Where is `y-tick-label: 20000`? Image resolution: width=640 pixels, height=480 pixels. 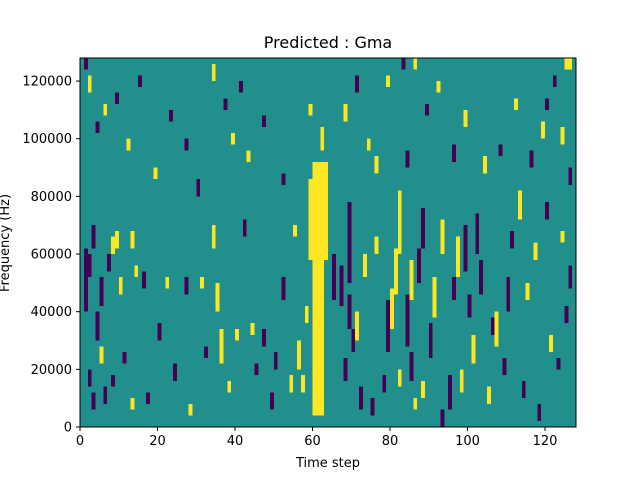
y-tick-label: 20000 is located at coordinates (51, 370).